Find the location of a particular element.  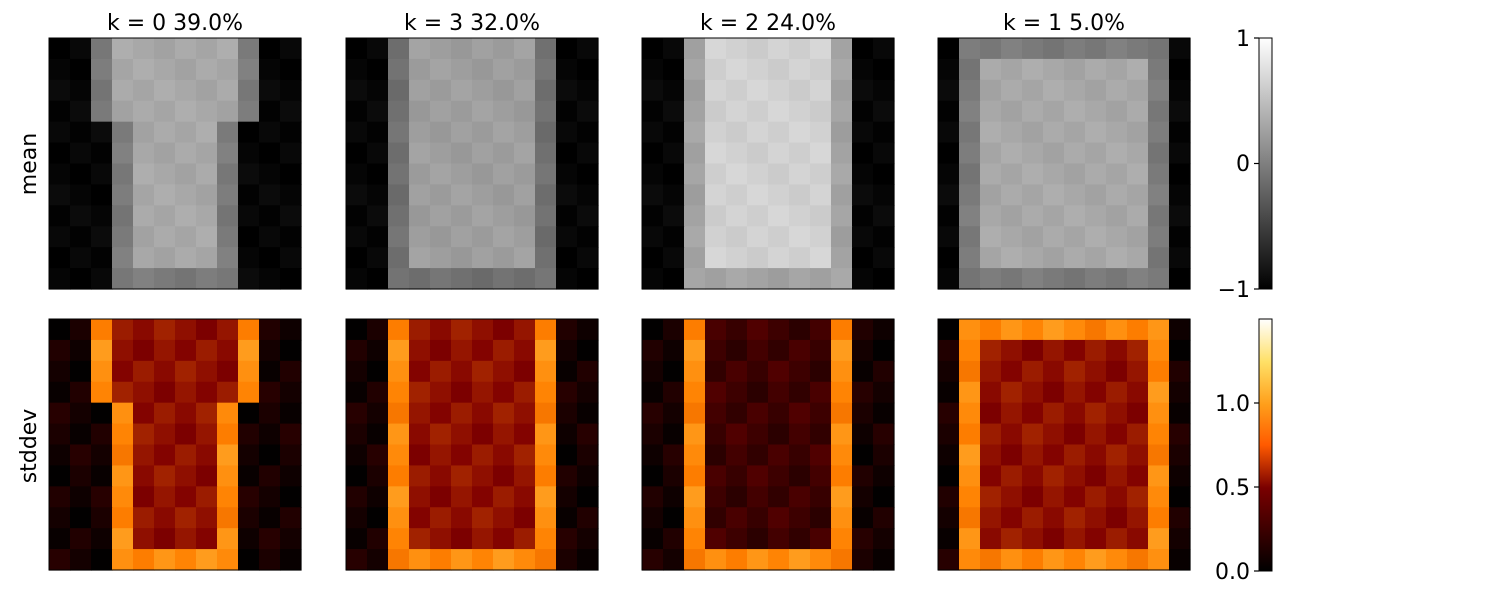

colorbar-mean-label-0: 0 is located at coordinates (1243, 164).